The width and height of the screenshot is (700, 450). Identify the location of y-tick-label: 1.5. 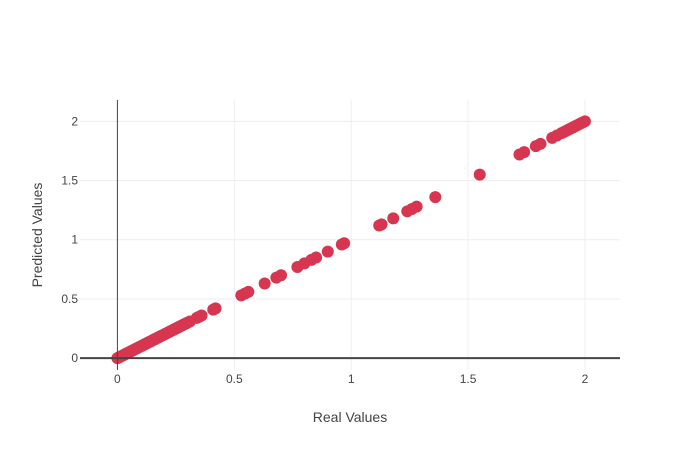
(69, 181).